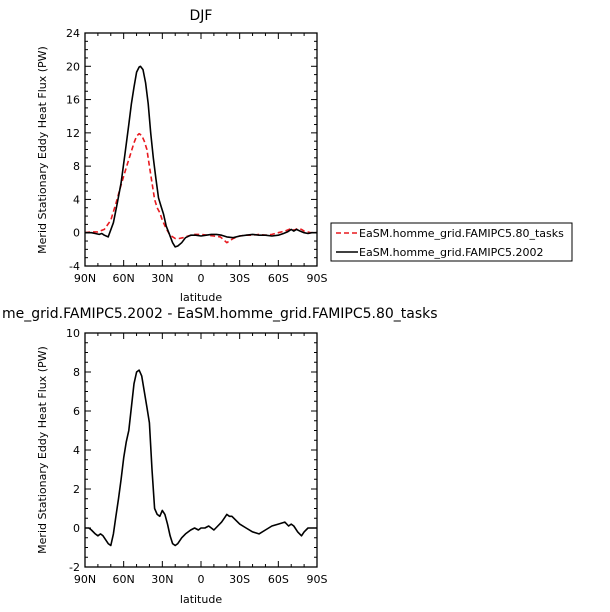  What do you see at coordinates (73, 33) in the screenshot?
I see `top-y-tick-label: 24` at bounding box center [73, 33].